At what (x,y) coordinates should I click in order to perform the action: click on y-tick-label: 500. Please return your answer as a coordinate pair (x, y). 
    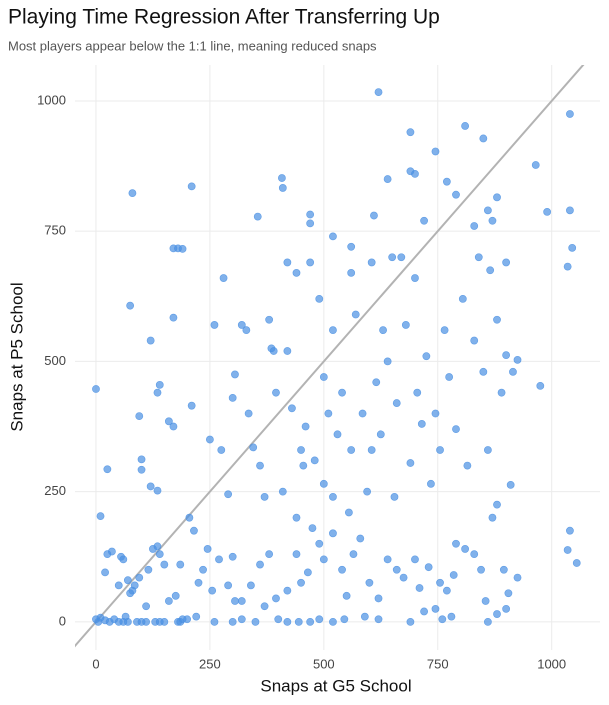
    Looking at the image, I should click on (55, 360).